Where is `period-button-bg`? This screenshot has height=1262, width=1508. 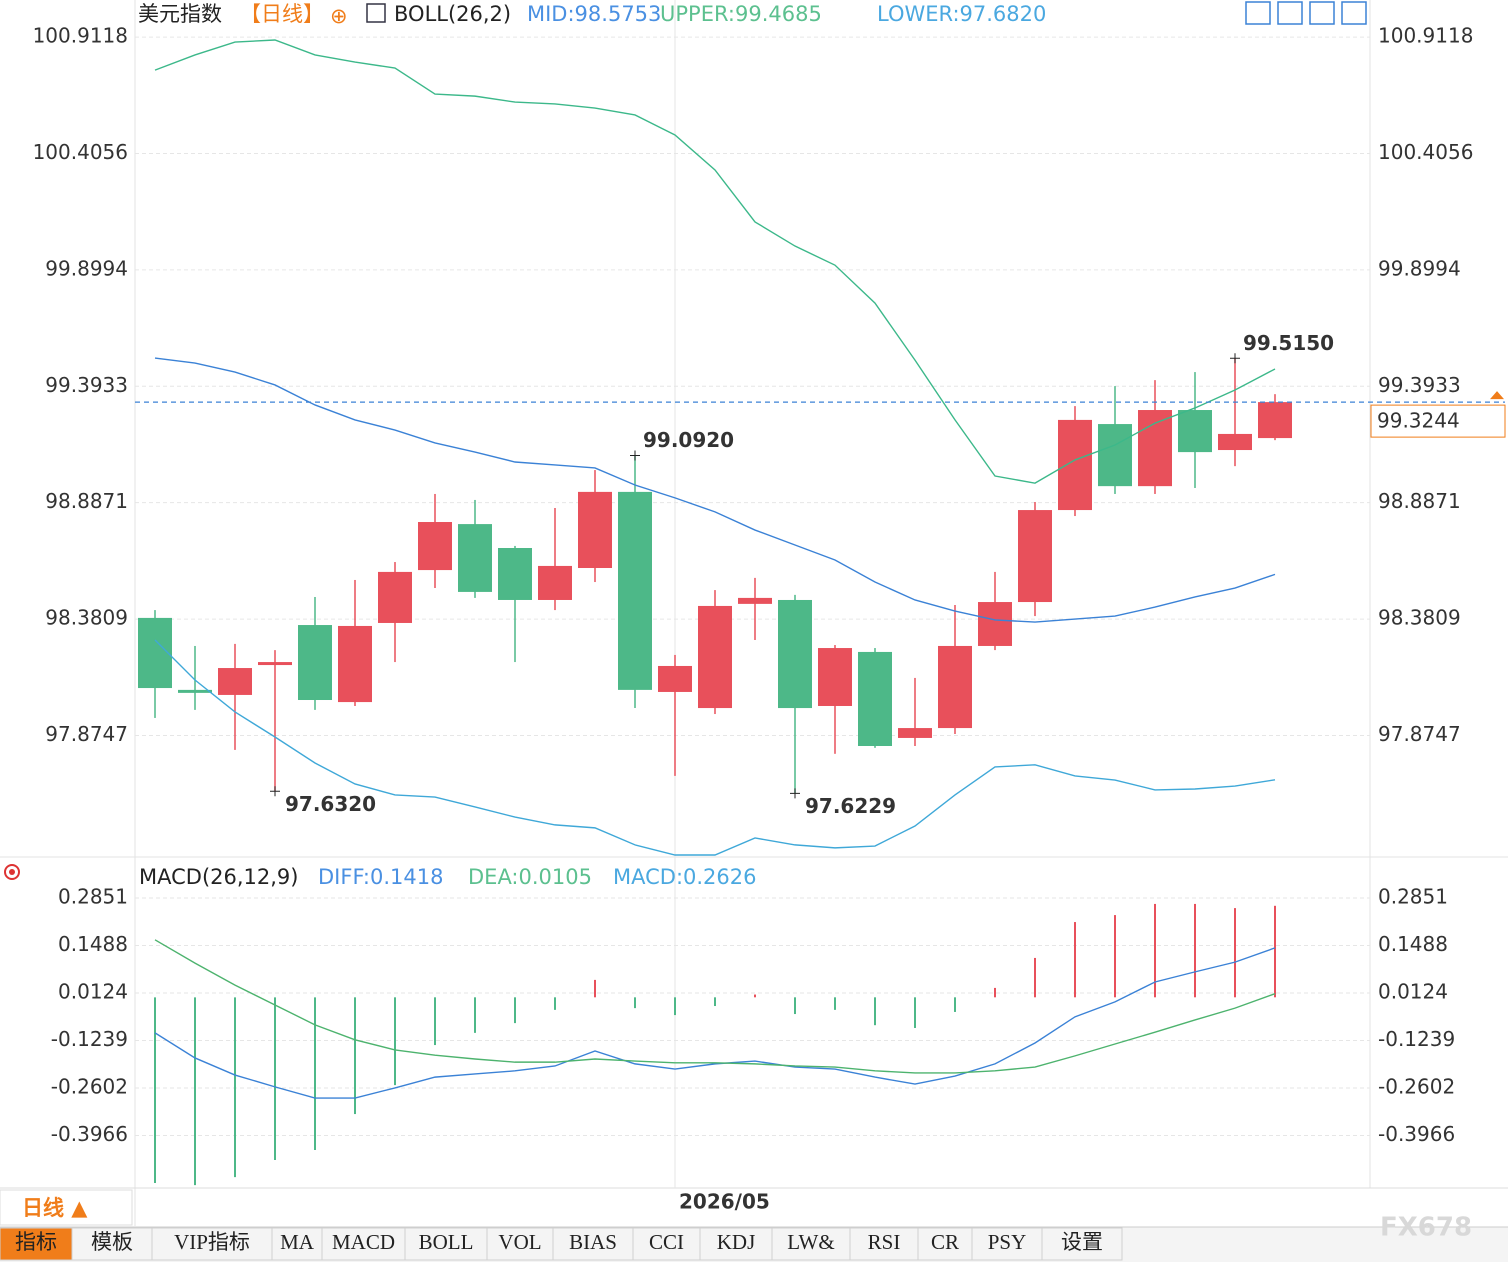
period-button-bg is located at coordinates (66, 1207).